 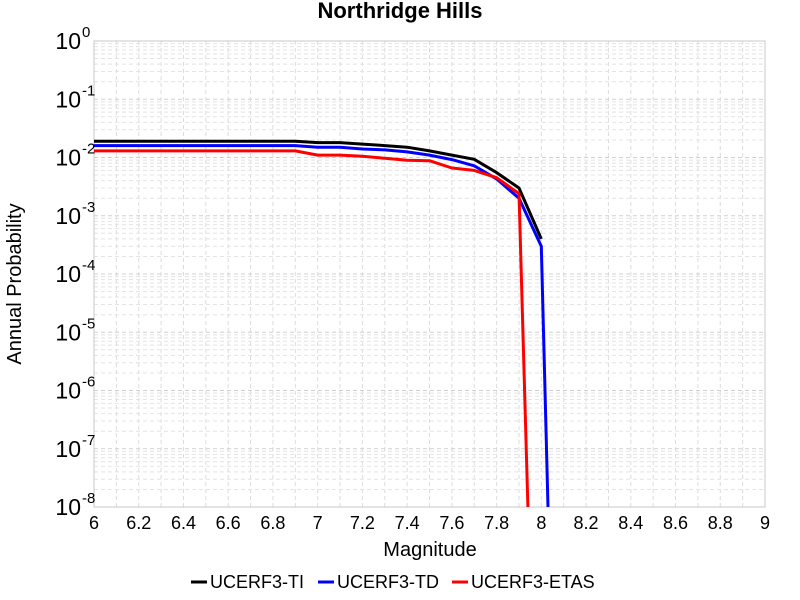 What do you see at coordinates (88, 382) in the screenshot?
I see `y-tick-exponent: -6` at bounding box center [88, 382].